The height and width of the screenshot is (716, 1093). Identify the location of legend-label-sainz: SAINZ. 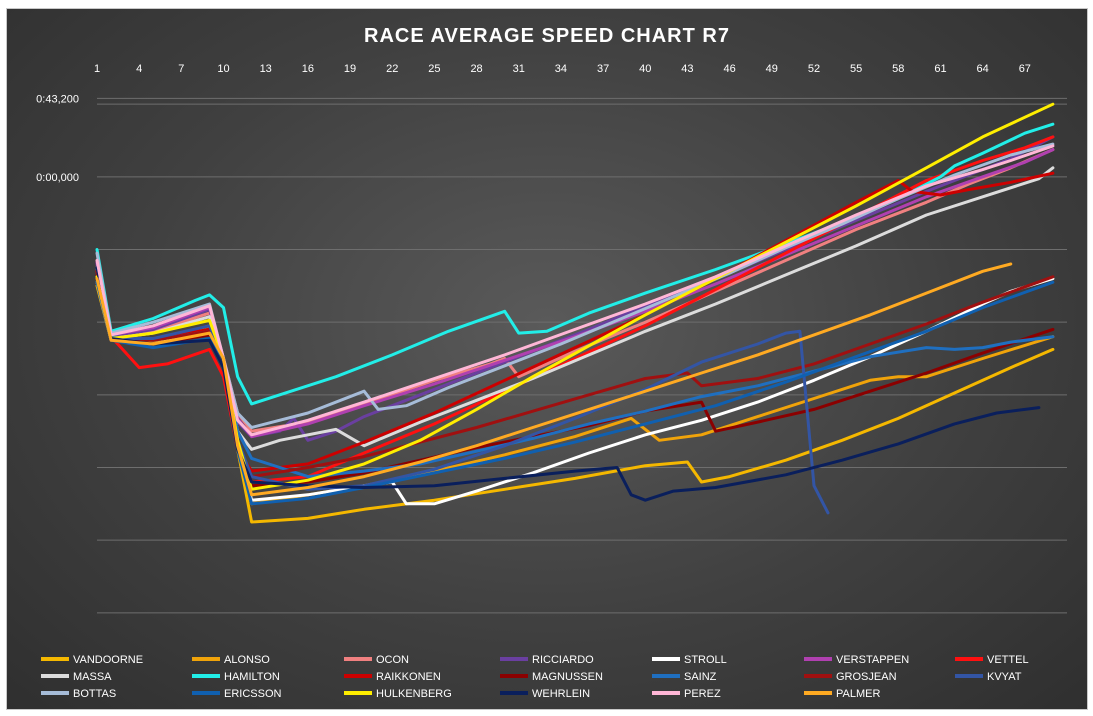
(700, 677).